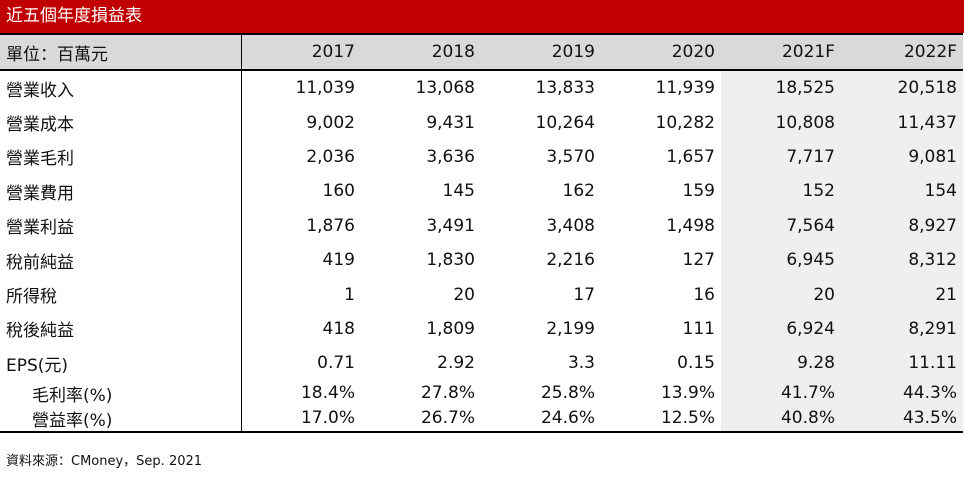 The width and height of the screenshot is (964, 483). Describe the element at coordinates (781, 52) in the screenshot. I see `year-header: 2021F` at that location.